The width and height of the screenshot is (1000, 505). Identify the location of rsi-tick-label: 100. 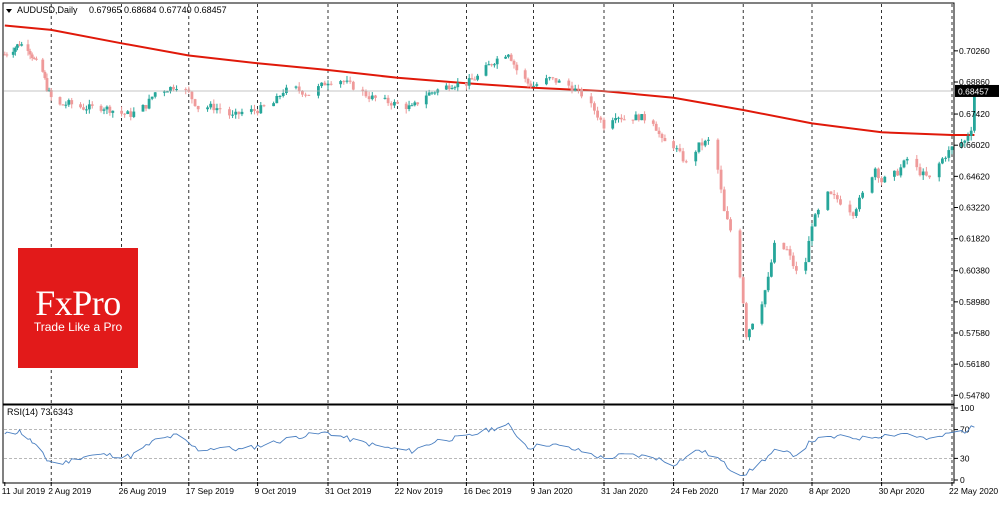
(967, 408).